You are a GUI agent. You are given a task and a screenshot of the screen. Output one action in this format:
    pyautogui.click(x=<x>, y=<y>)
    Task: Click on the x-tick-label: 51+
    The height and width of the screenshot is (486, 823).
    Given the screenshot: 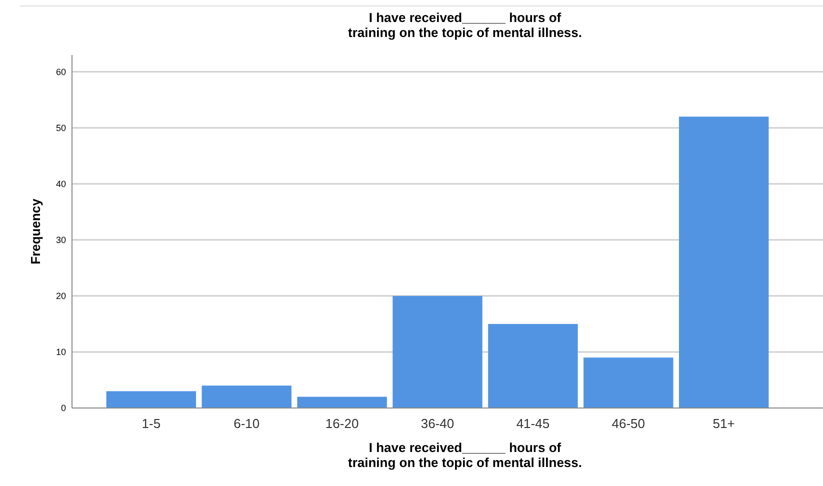 What is the action you would take?
    pyautogui.click(x=723, y=423)
    